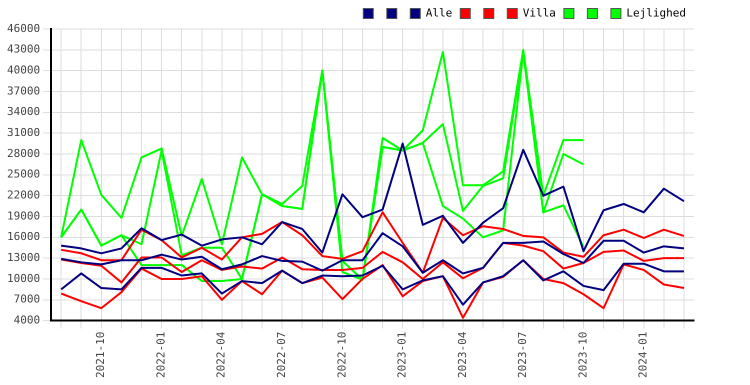 This screenshot has height=385, width=750. Describe the element at coordinates (23, 153) in the screenshot. I see `y-tick-label: 28000` at that location.